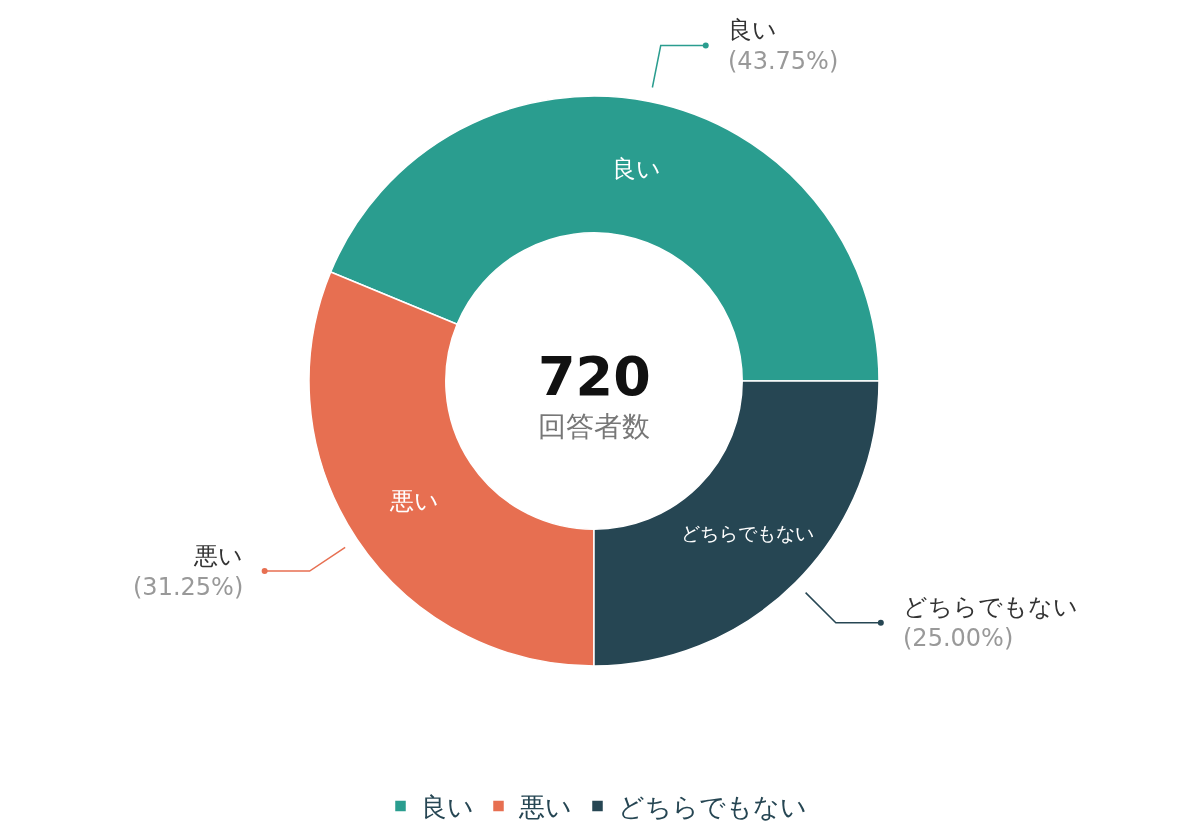  I want to click on text: 回答者数, so click(594, 426).